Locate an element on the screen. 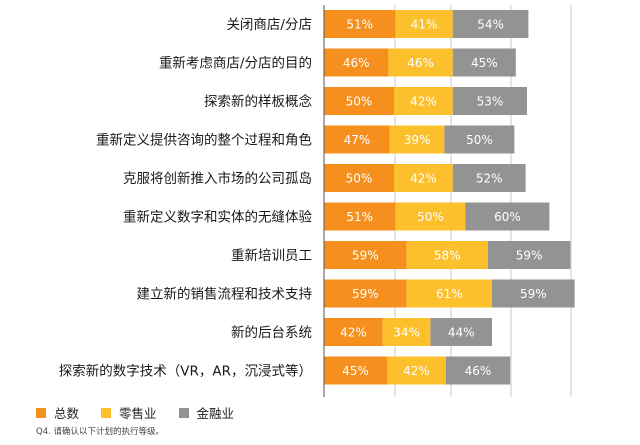 This screenshot has width=640, height=445. data-label: 44% is located at coordinates (461, 333).